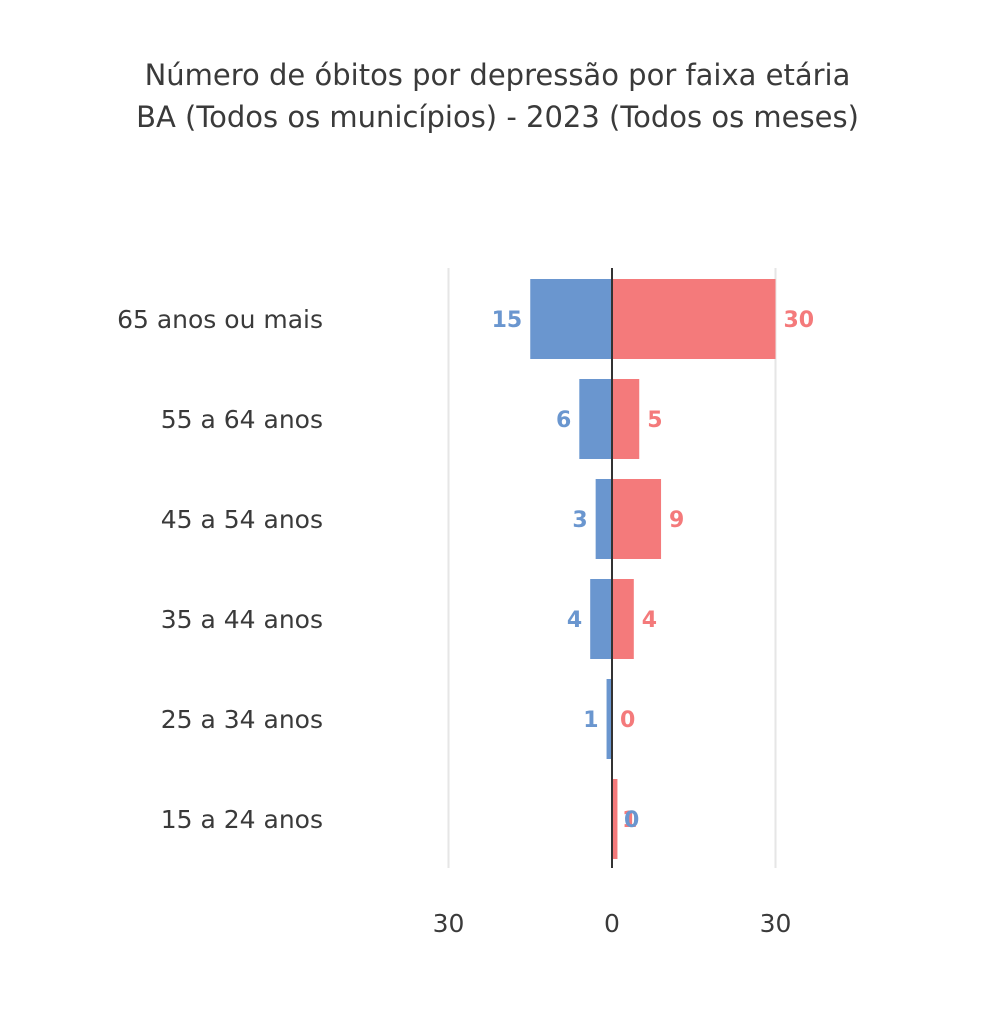  What do you see at coordinates (649, 620) in the screenshot?
I see `value-label-right: 4` at bounding box center [649, 620].